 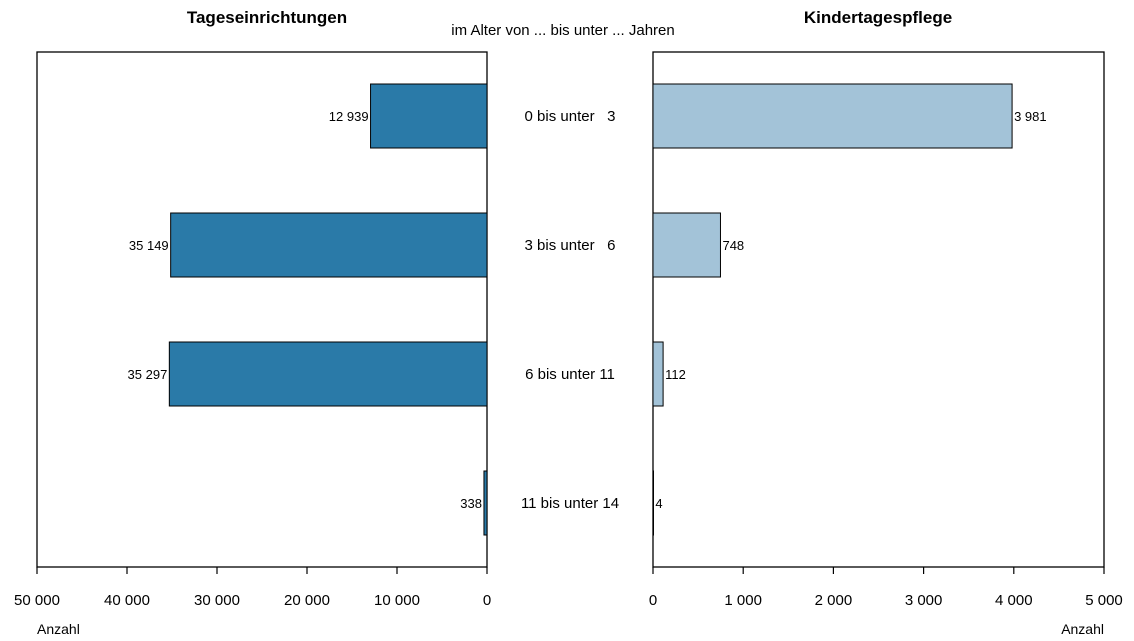 What do you see at coordinates (1104, 600) in the screenshot?
I see `right-axis-tick-label: 5 000` at bounding box center [1104, 600].